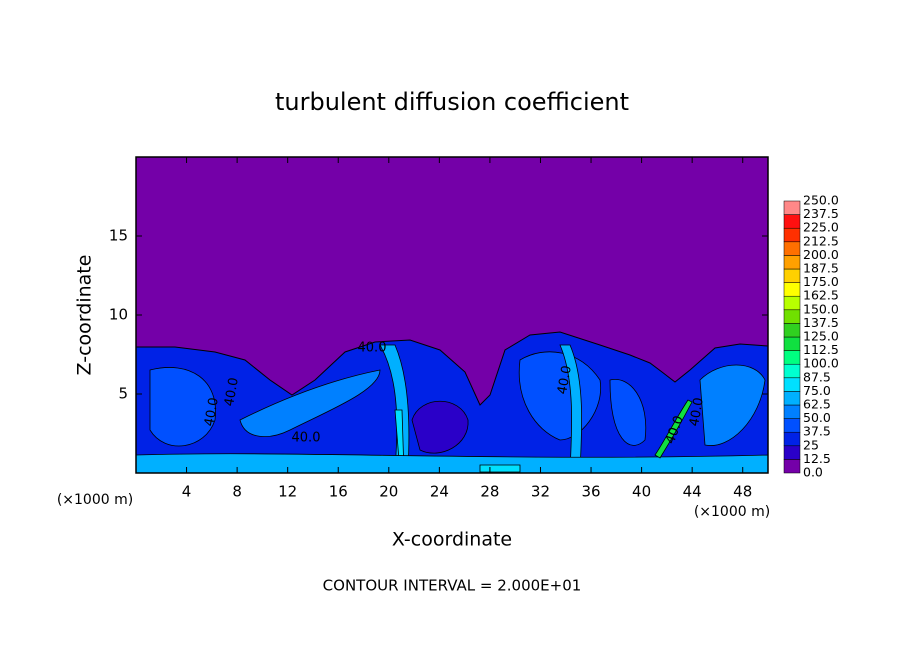 Image resolution: width=904 pixels, height=658 pixels. Describe the element at coordinates (187, 492) in the screenshot. I see `x-tick-label: 4` at that location.